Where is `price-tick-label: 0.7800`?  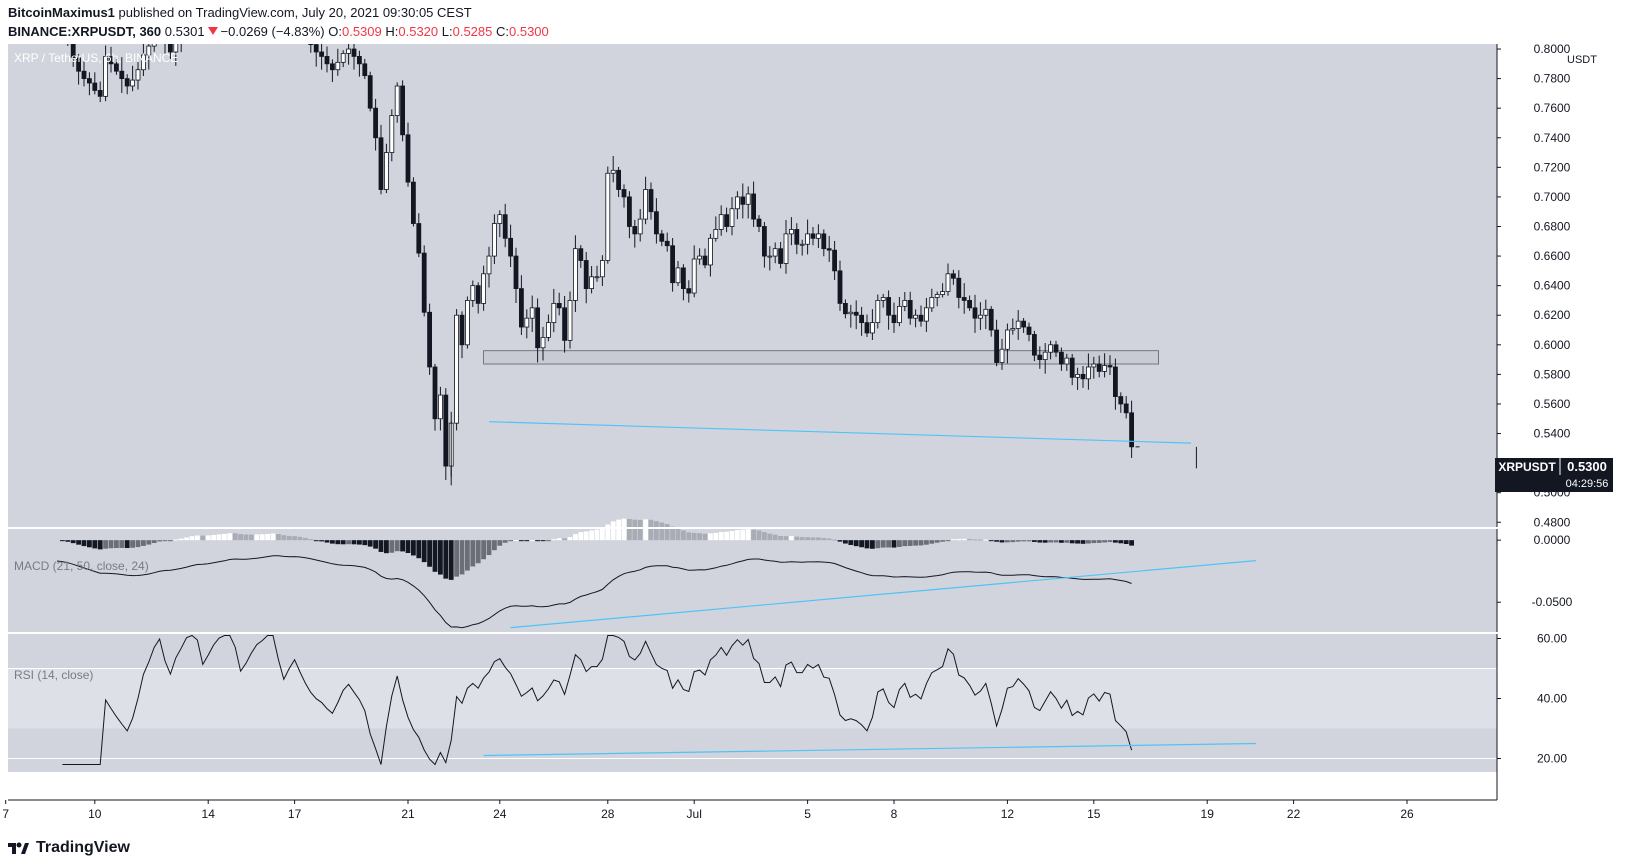
price-tick-label: 0.7800 is located at coordinates (1552, 79).